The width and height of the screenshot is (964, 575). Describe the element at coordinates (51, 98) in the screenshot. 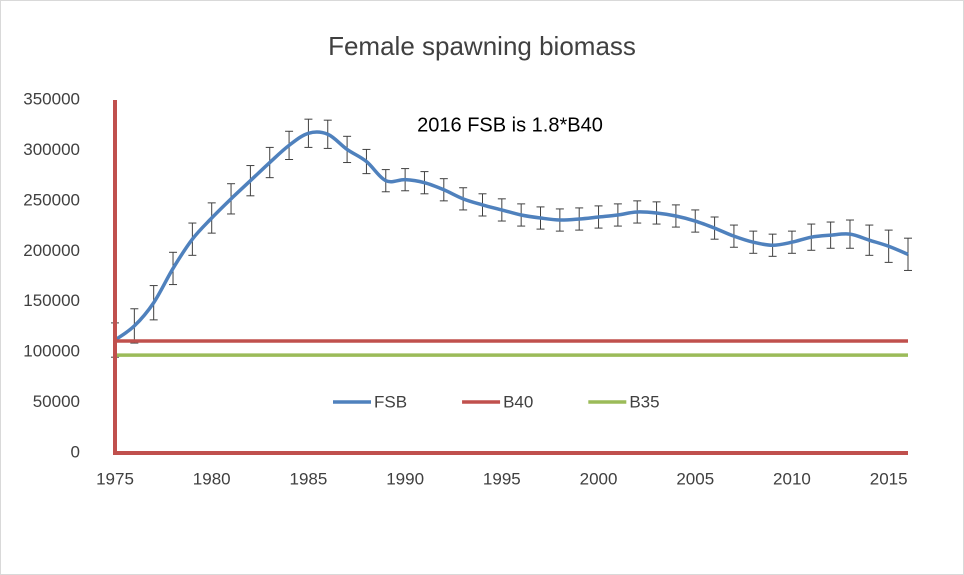

I see `y-tick-label: 350000` at that location.